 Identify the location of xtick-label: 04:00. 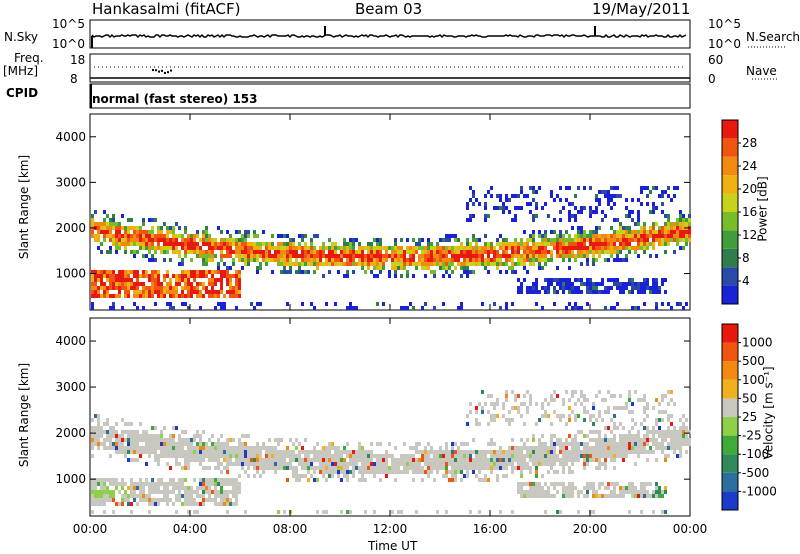
(190, 529).